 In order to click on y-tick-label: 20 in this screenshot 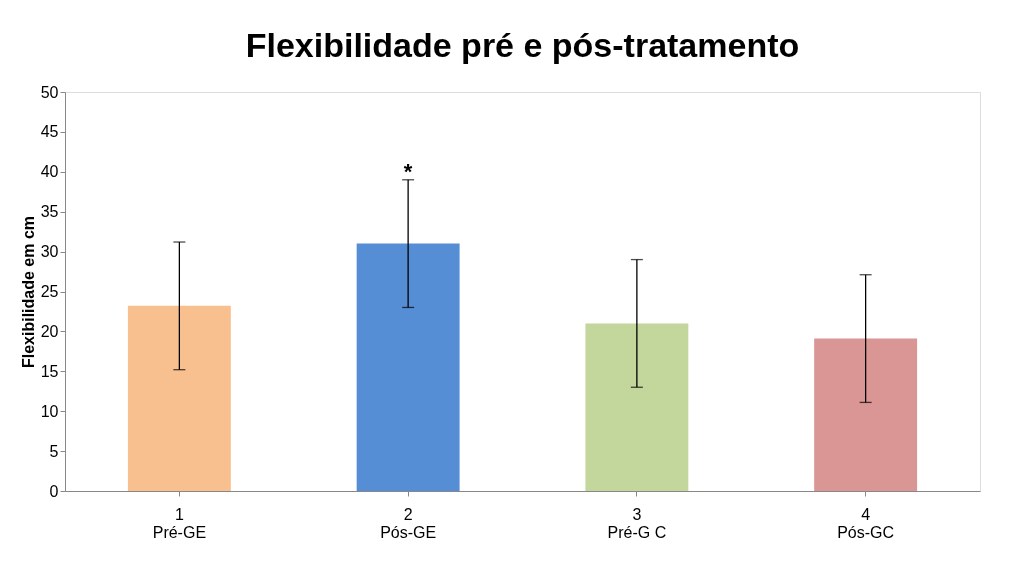, I will do `click(49, 331)`.